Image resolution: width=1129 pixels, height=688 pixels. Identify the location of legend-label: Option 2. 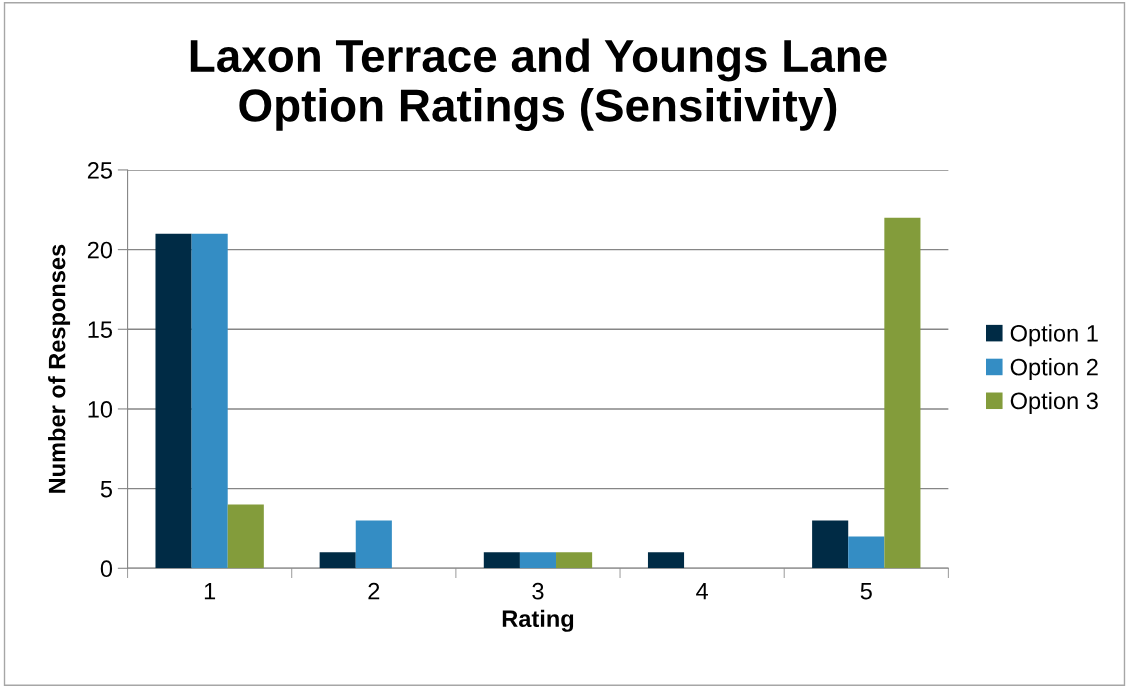
(1054, 369).